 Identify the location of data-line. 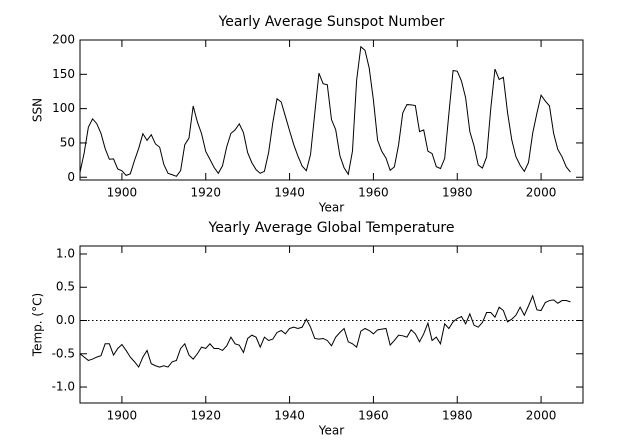
(325, 331).